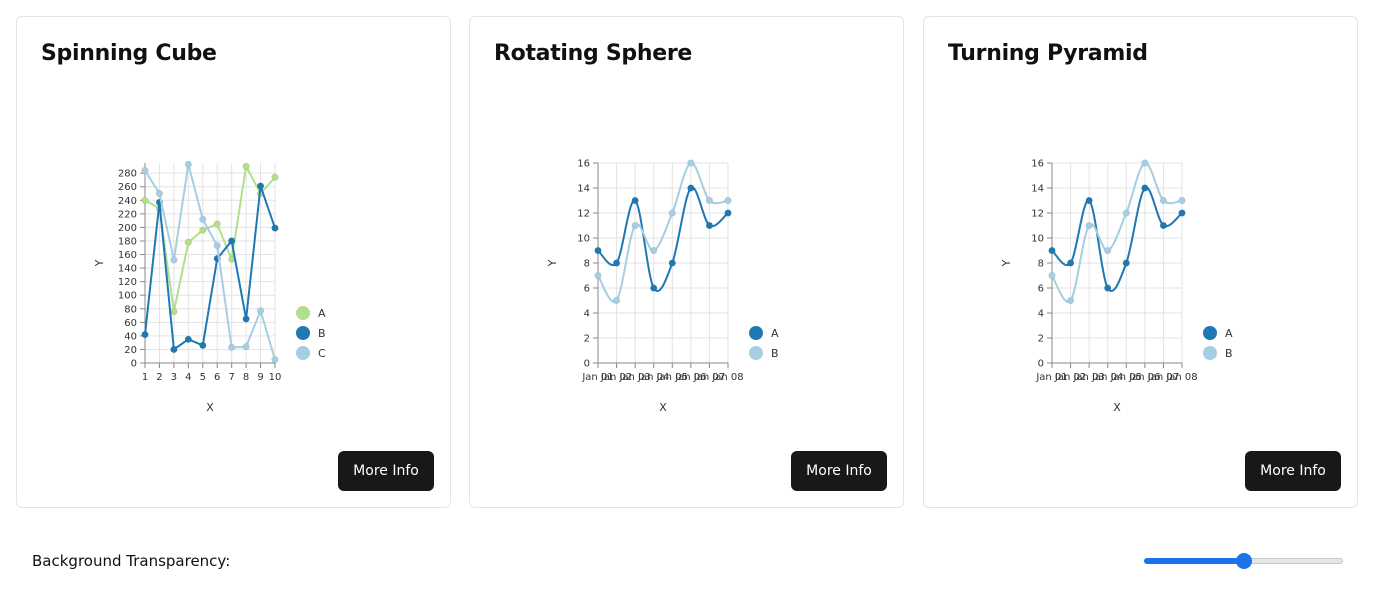 The image size is (1376, 614). I want to click on y-tick-label: 100, so click(127, 296).